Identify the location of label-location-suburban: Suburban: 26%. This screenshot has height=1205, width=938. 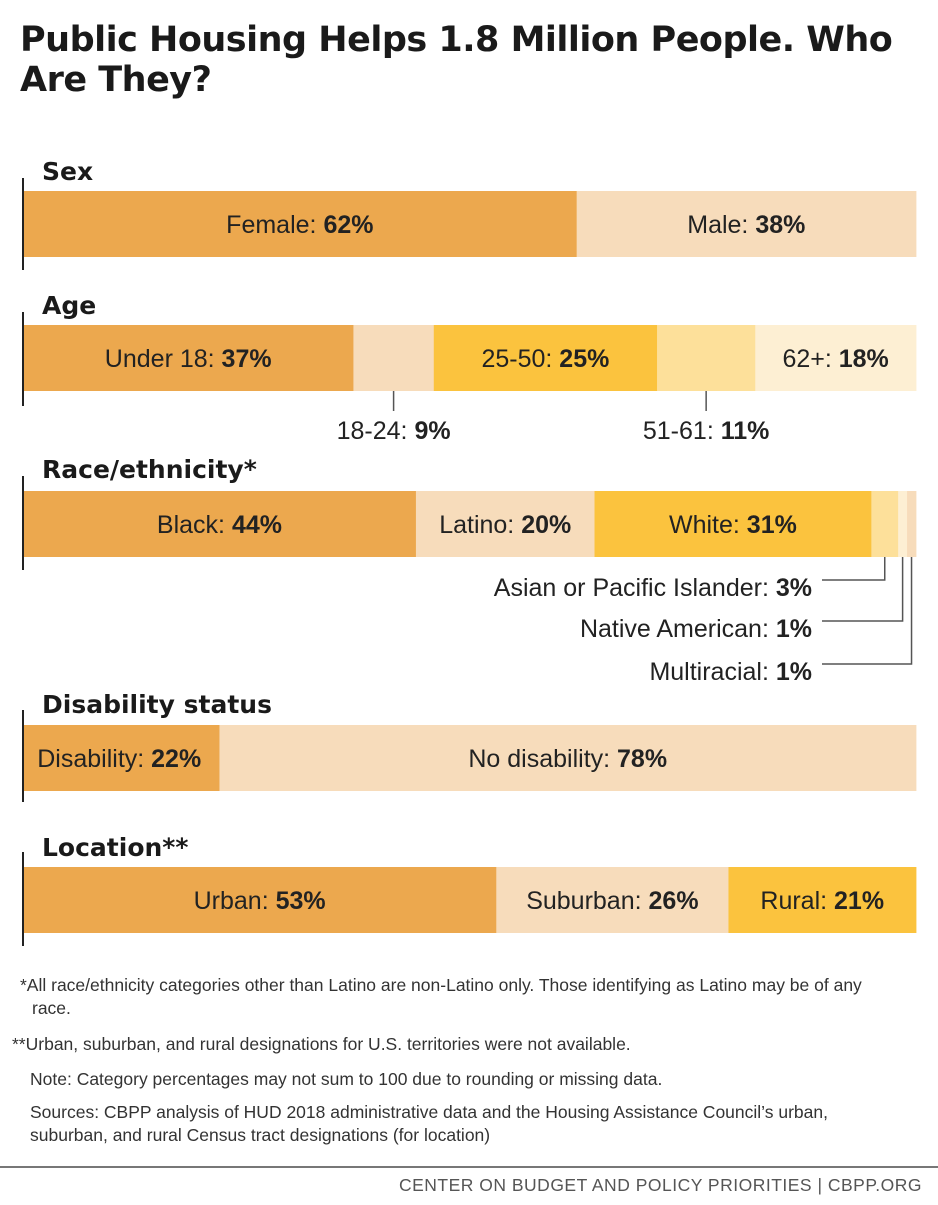
(612, 901).